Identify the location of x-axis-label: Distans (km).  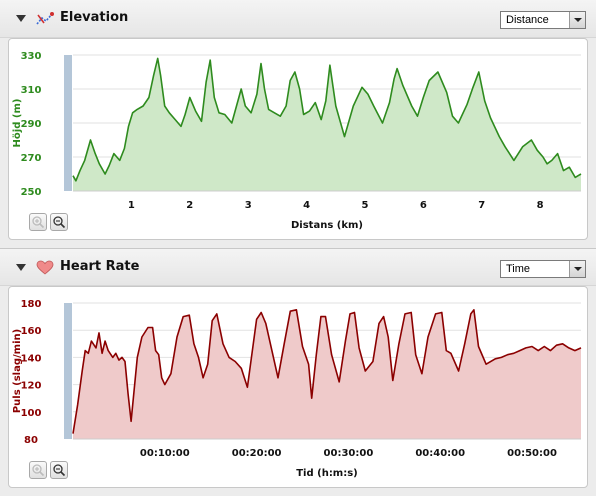
(327, 225).